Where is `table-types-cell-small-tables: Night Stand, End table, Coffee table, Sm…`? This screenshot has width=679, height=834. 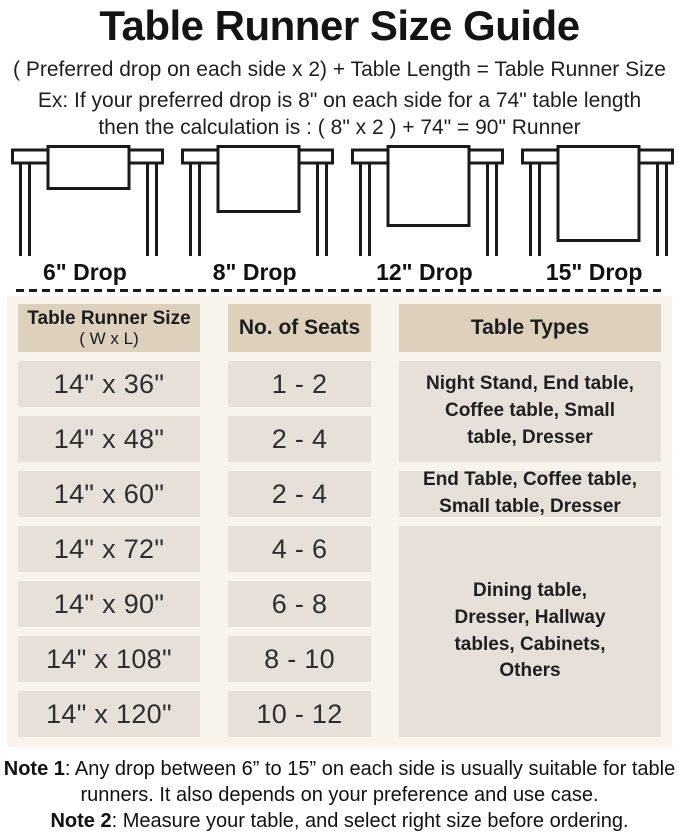
table-types-cell-small-tables: Night Stand, End table, Coffee table, Sm… is located at coordinates (530, 411).